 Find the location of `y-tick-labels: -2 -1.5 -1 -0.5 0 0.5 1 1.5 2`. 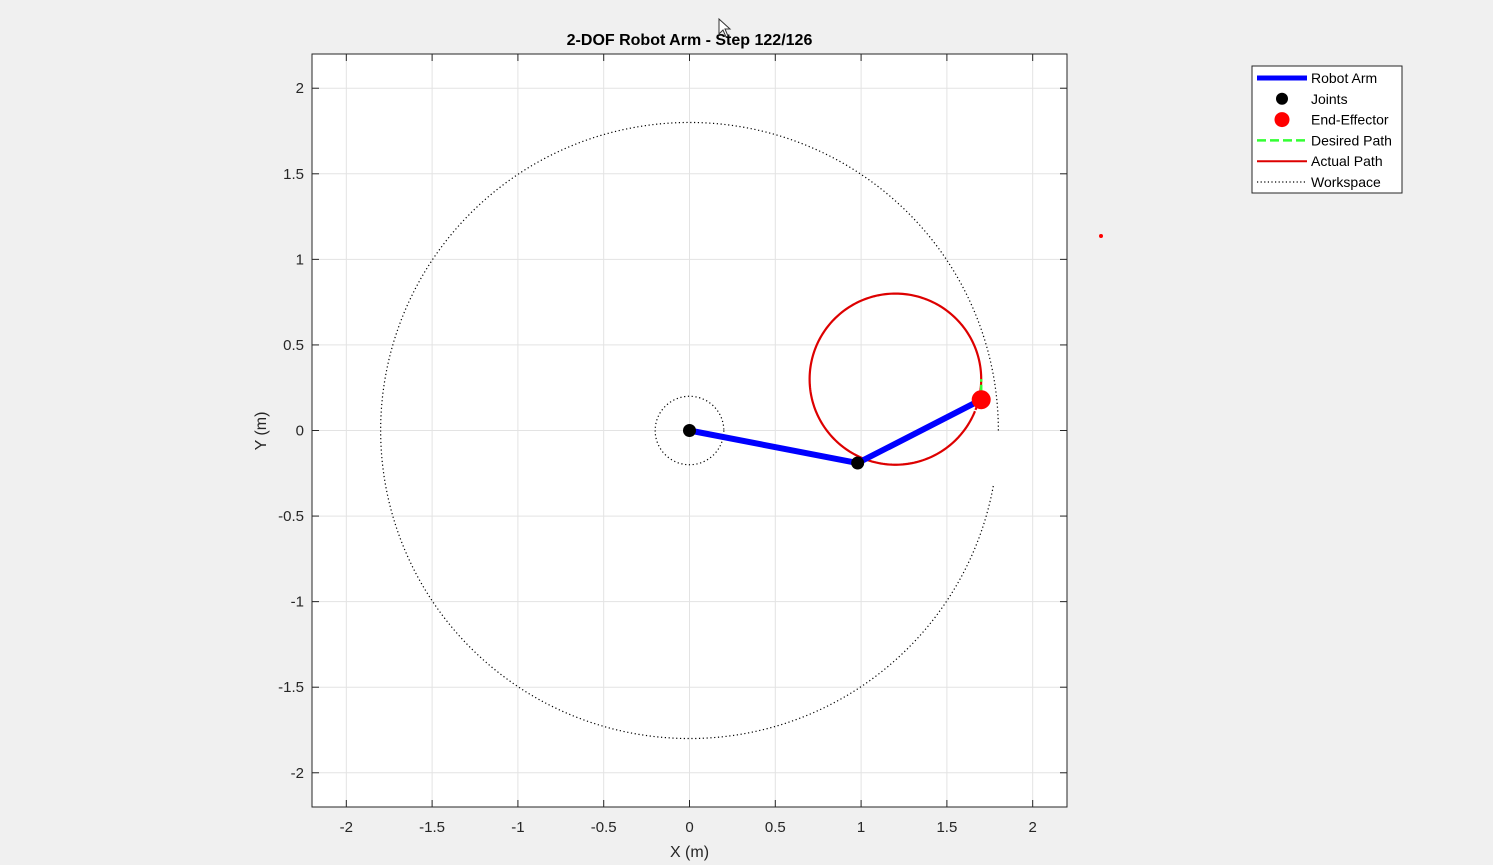

y-tick-labels: -2 -1.5 -1 -0.5 0 0.5 1 1.5 2 is located at coordinates (291, 431).